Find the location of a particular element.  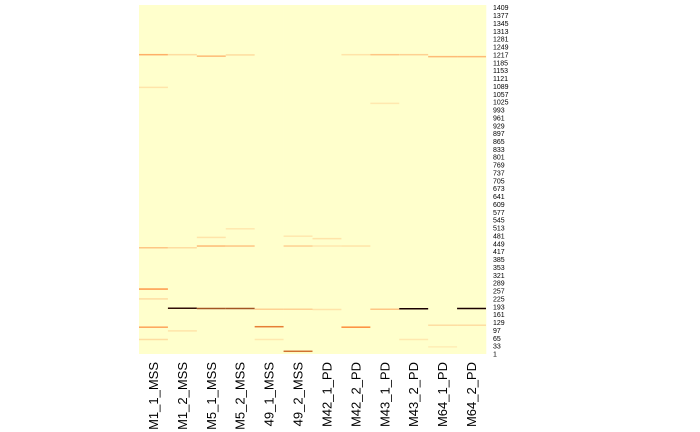

y-tick-label: 929 is located at coordinates (499, 126).